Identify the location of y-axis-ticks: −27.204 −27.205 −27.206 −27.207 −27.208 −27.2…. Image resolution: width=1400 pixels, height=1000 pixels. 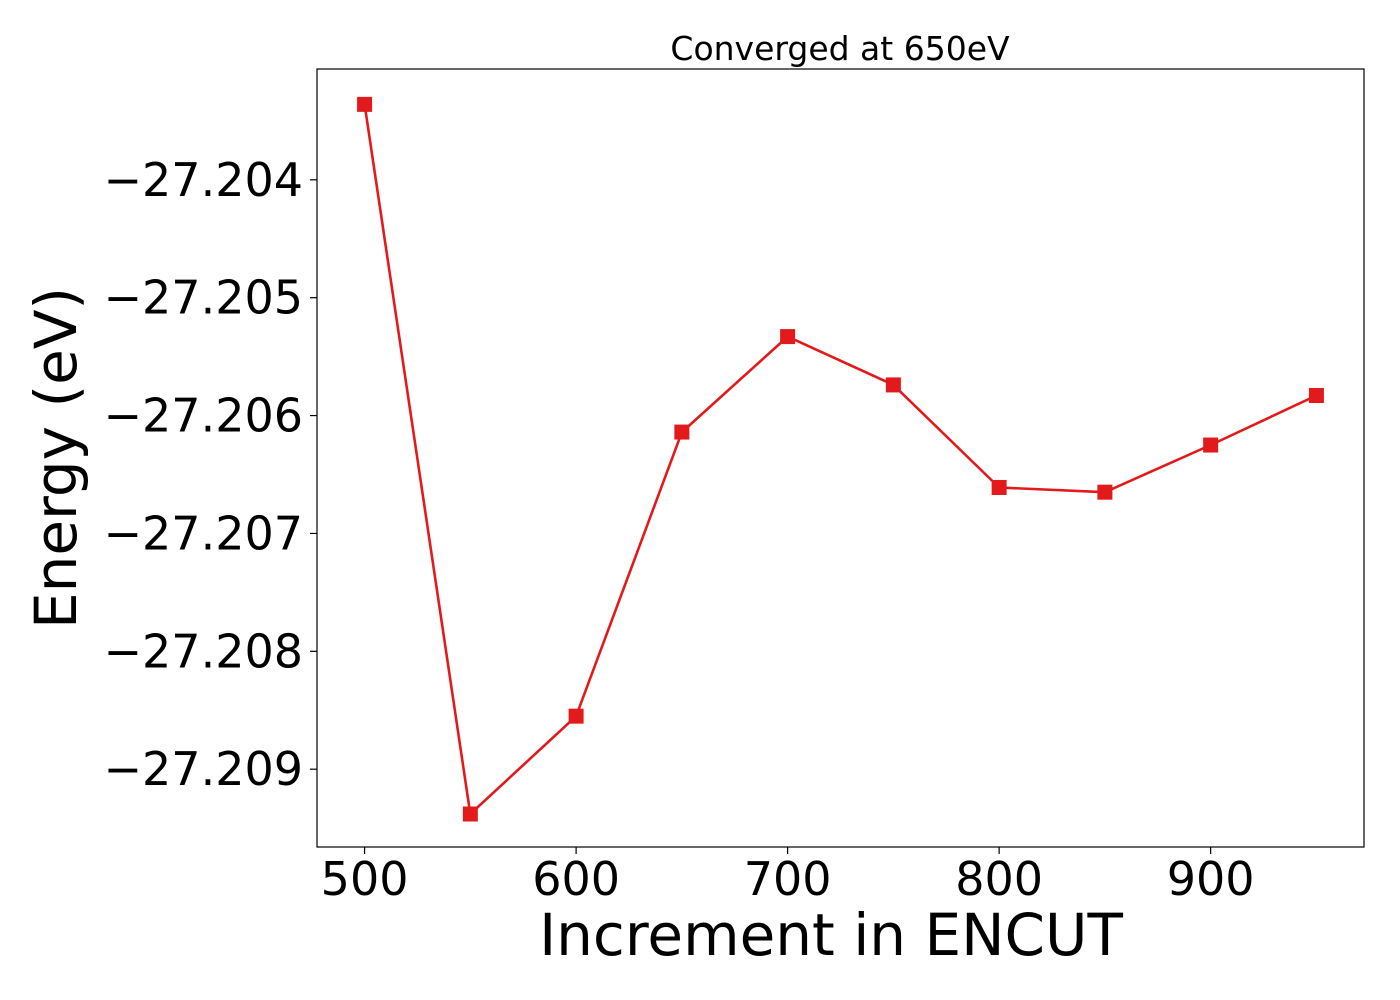
(210, 474).